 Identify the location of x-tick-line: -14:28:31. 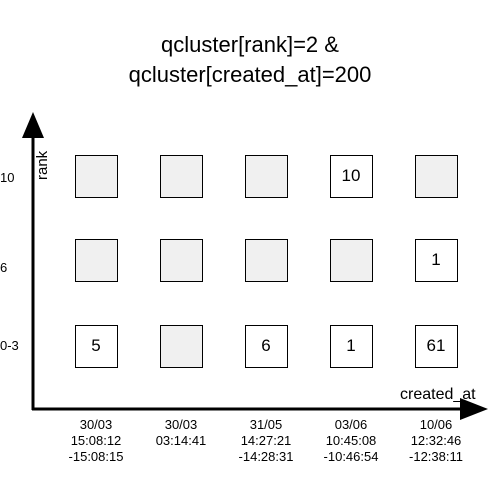
(266, 456).